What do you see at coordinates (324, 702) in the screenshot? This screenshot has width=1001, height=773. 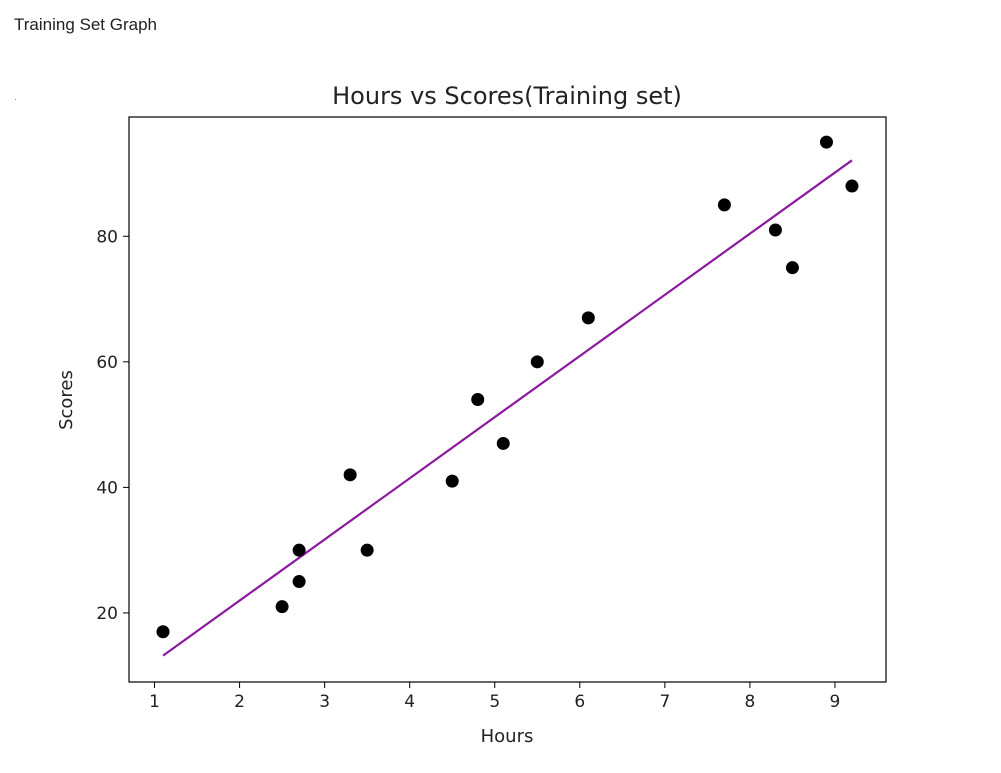 I see `x-tick-label: 3` at bounding box center [324, 702].